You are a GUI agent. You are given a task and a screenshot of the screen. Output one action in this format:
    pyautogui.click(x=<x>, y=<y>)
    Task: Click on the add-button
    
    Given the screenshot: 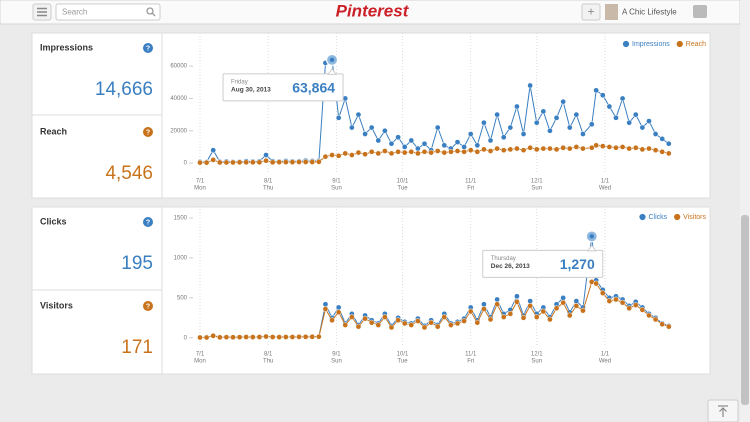 What is the action you would take?
    pyautogui.click(x=591, y=12)
    